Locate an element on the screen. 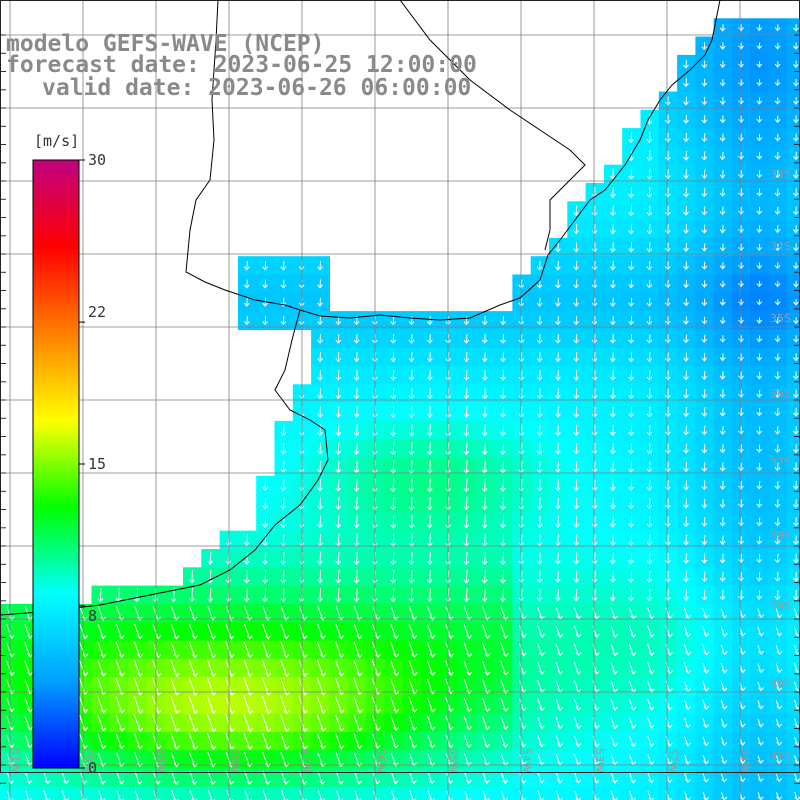  longitude-label: 54W is located at coordinates (526, 760).